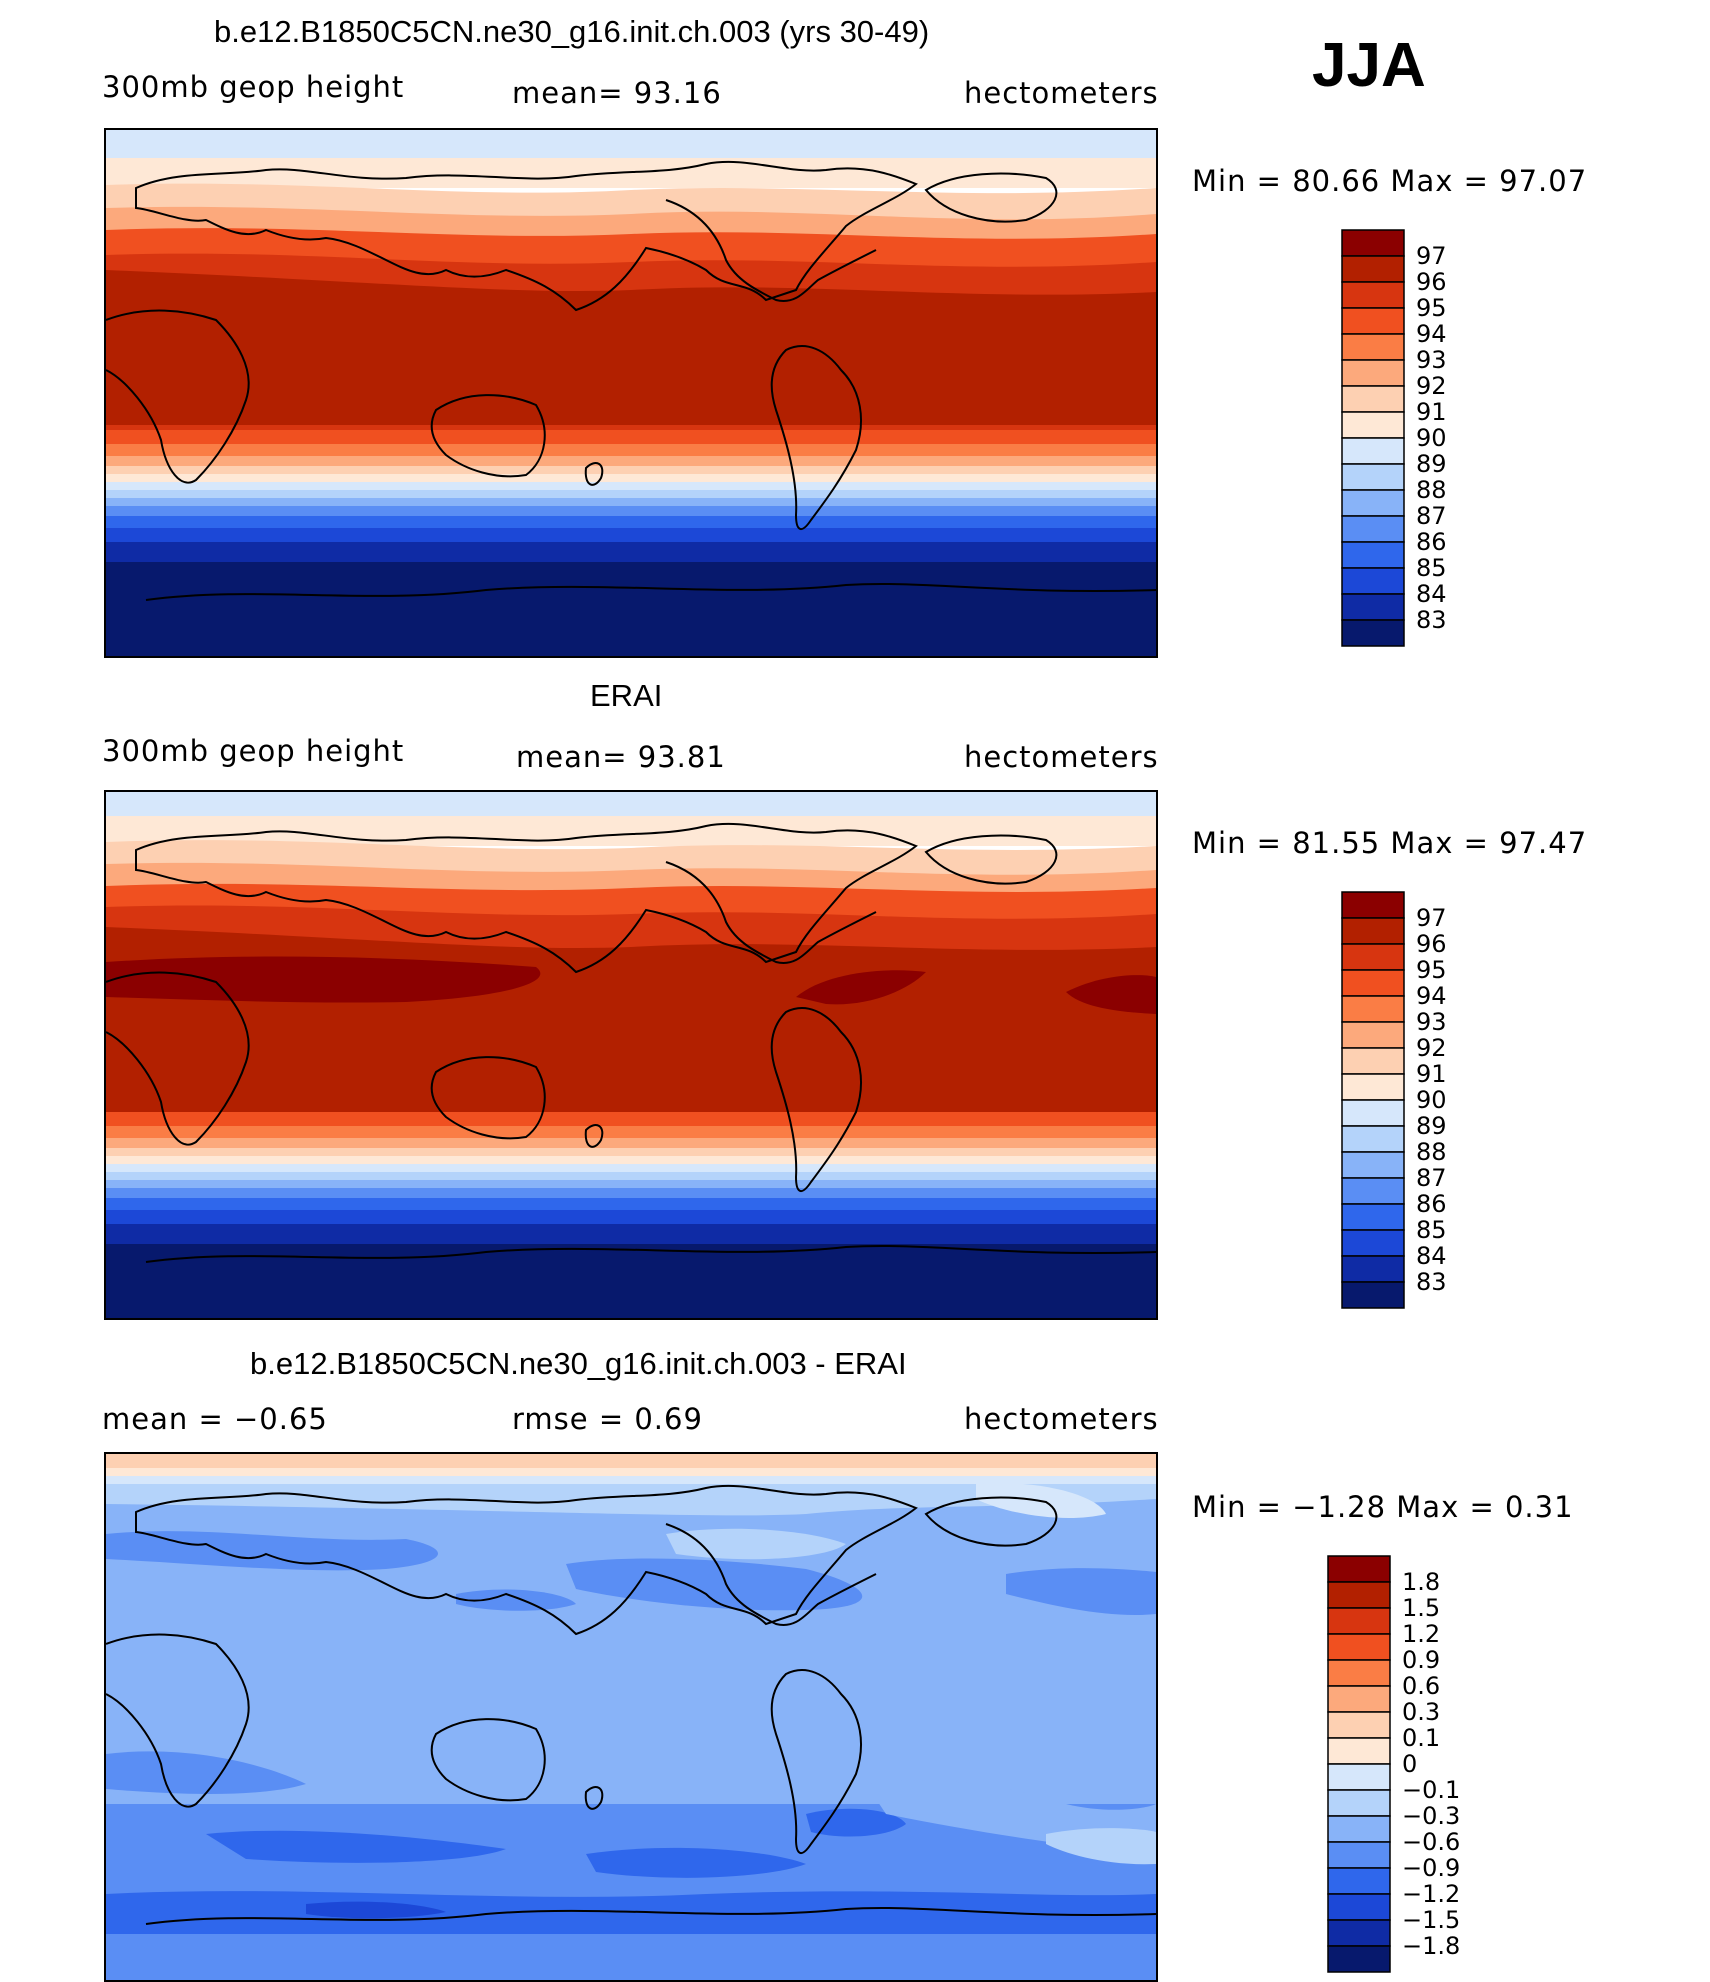 The width and height of the screenshot is (1710, 1982). What do you see at coordinates (253, 87) in the screenshot?
I see `panel1-variable-label: 300mb geop height` at bounding box center [253, 87].